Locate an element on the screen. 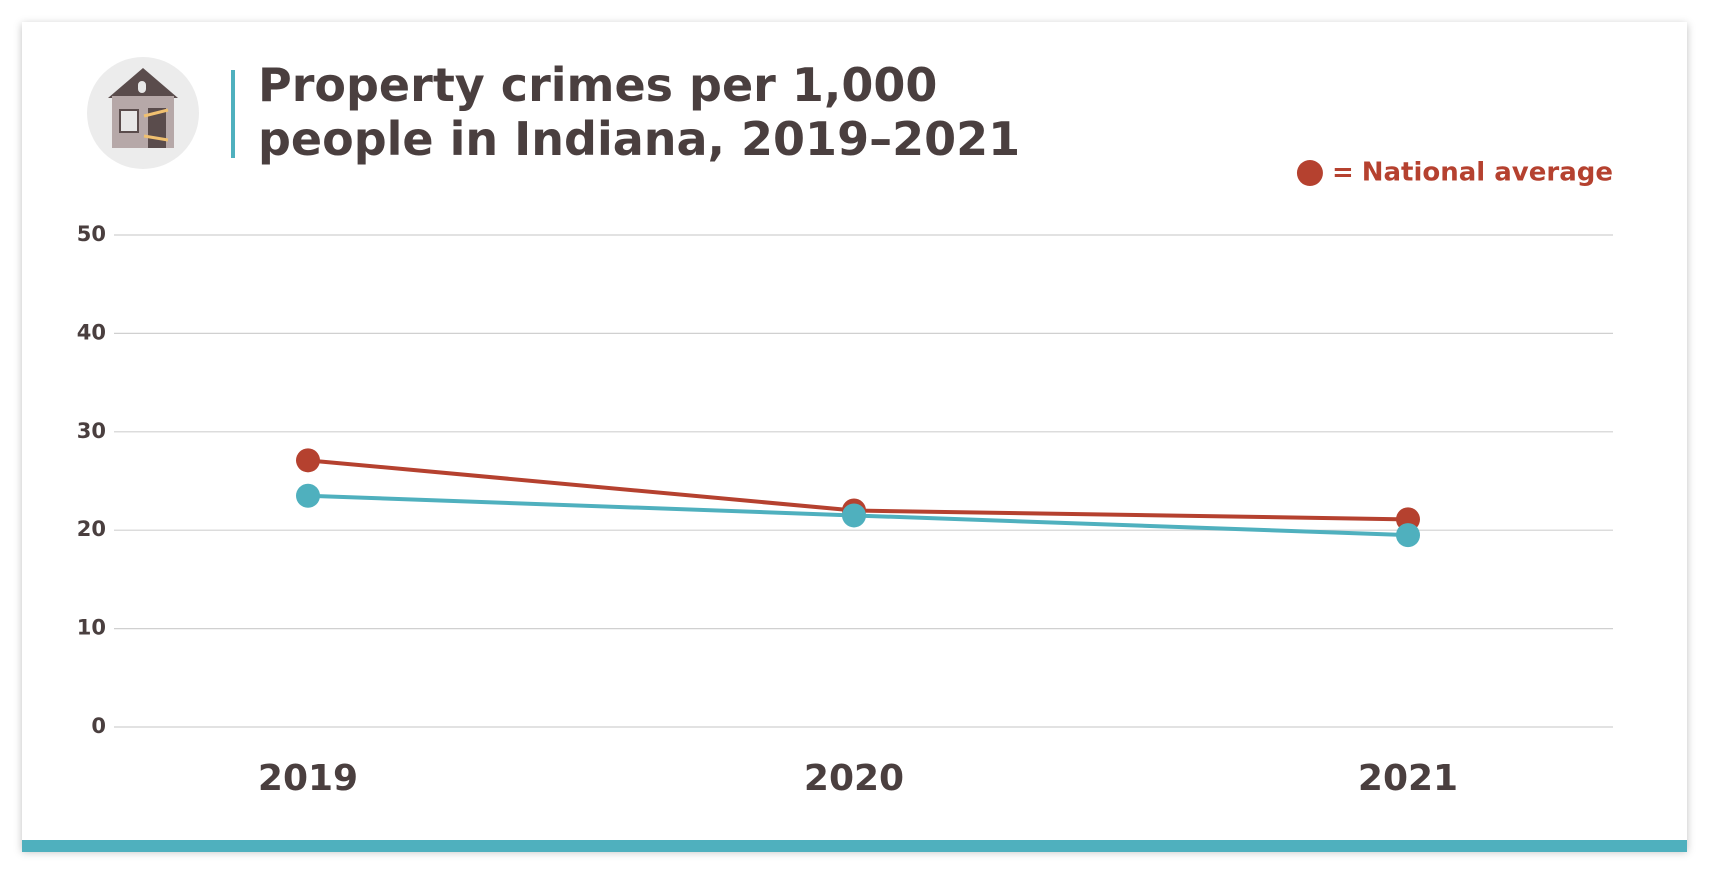 The height and width of the screenshot is (884, 1709). x-tick-label: 2020 is located at coordinates (854, 778).